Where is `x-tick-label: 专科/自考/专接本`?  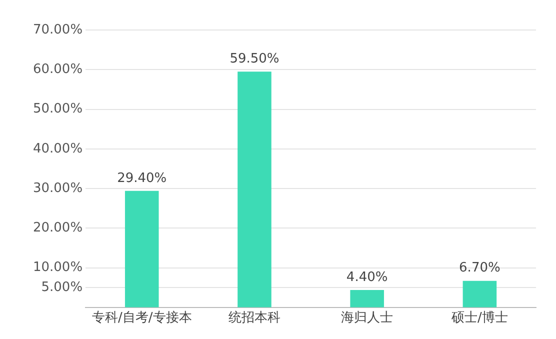 x-tick-label: 专科/自考/专接本 is located at coordinates (142, 318).